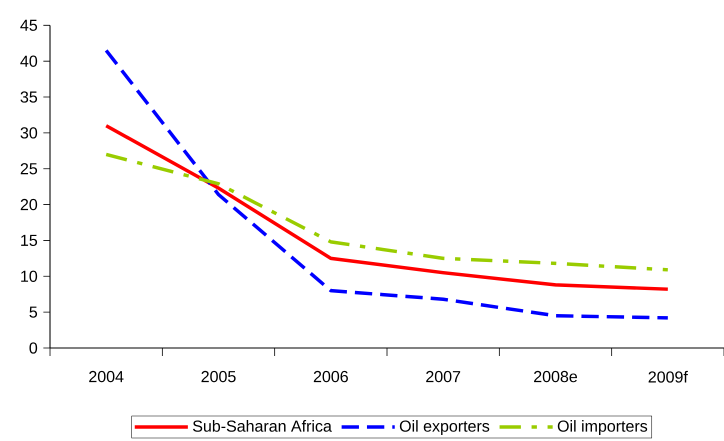  What do you see at coordinates (29, 133) in the screenshot?
I see `y-tick-label: 30` at bounding box center [29, 133].